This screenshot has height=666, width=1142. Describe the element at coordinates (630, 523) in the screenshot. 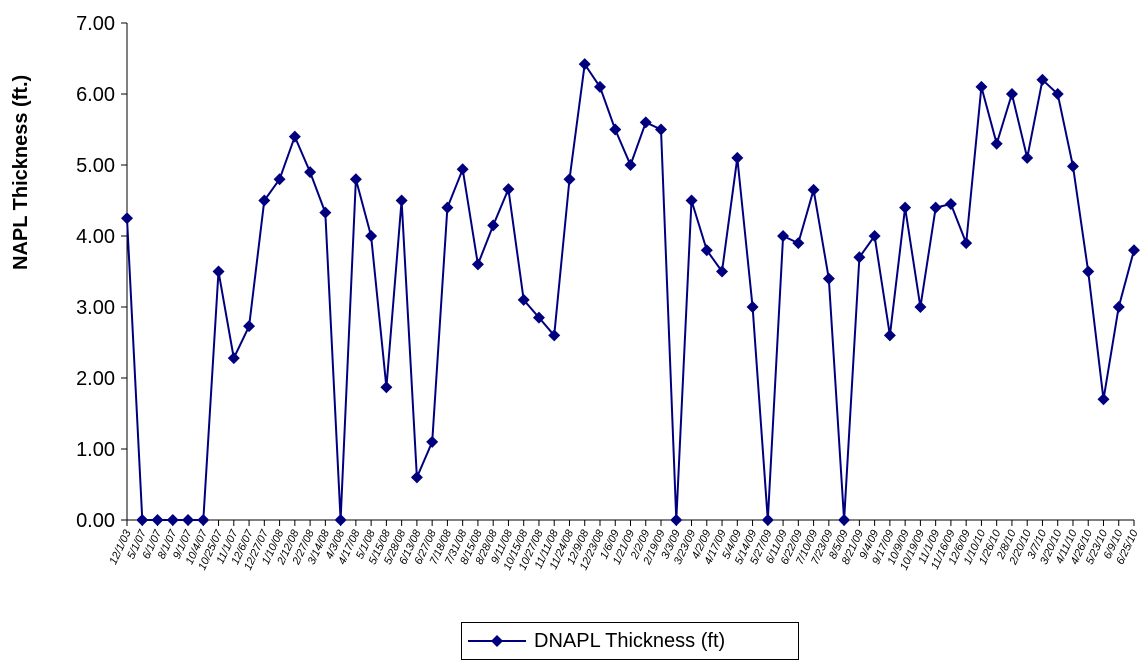

I see `x-axis-ticks` at that location.